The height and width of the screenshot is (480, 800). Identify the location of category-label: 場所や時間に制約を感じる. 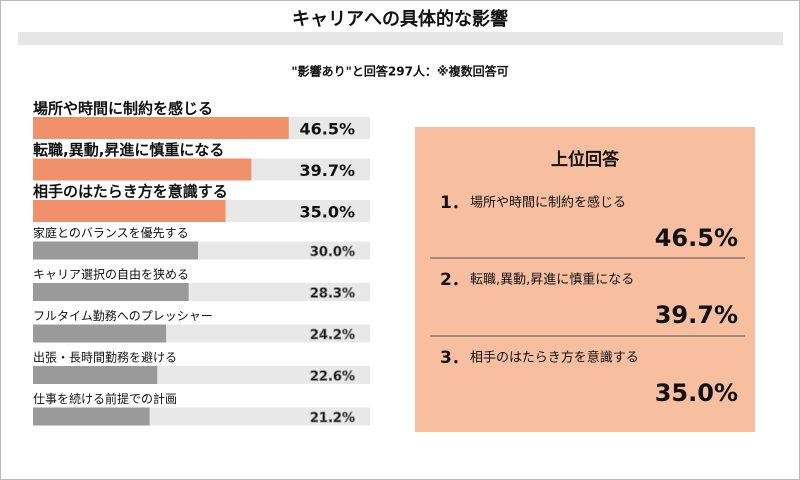
(123, 109).